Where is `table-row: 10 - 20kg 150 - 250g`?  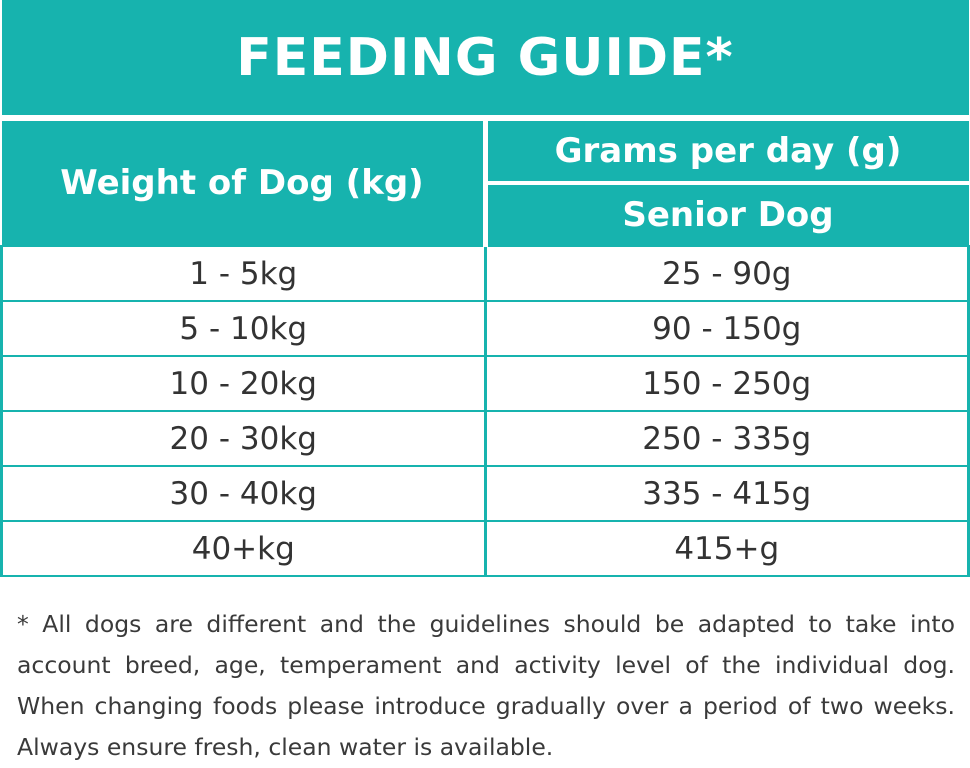 table-row: 10 - 20kg 150 - 250g is located at coordinates (485, 383).